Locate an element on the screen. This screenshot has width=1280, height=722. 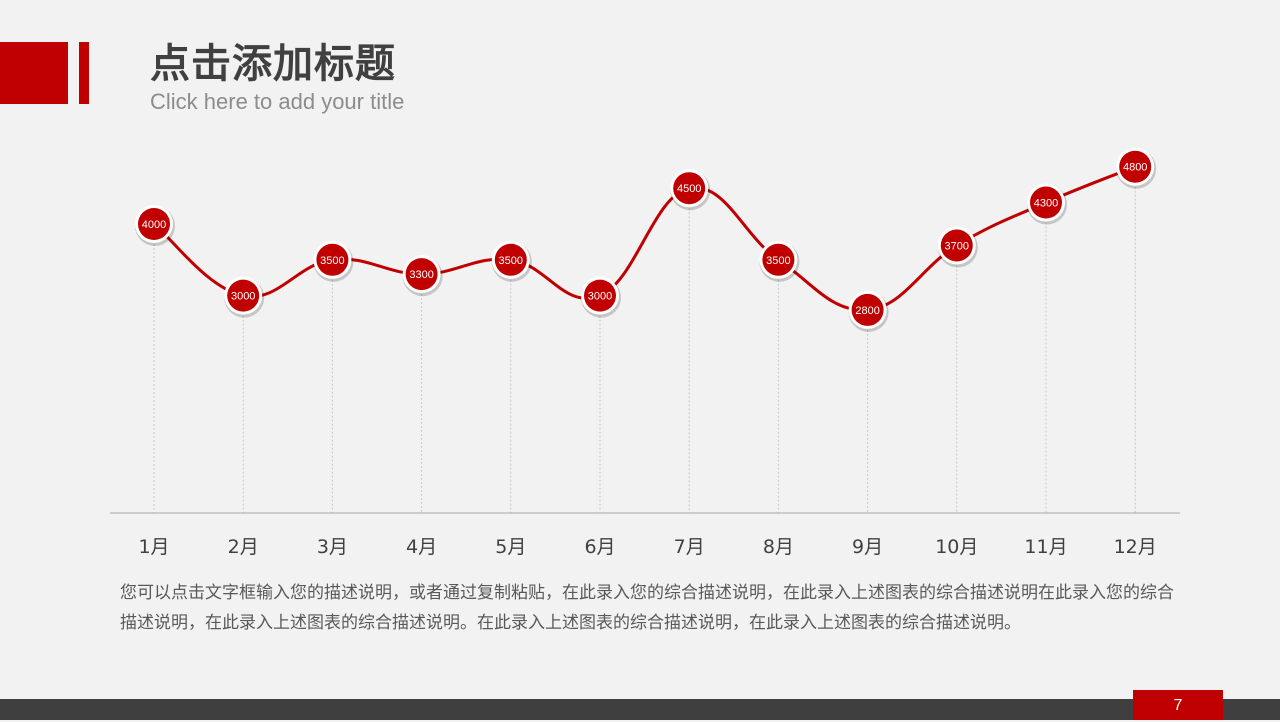
data-point: 2800 is located at coordinates (868, 311).